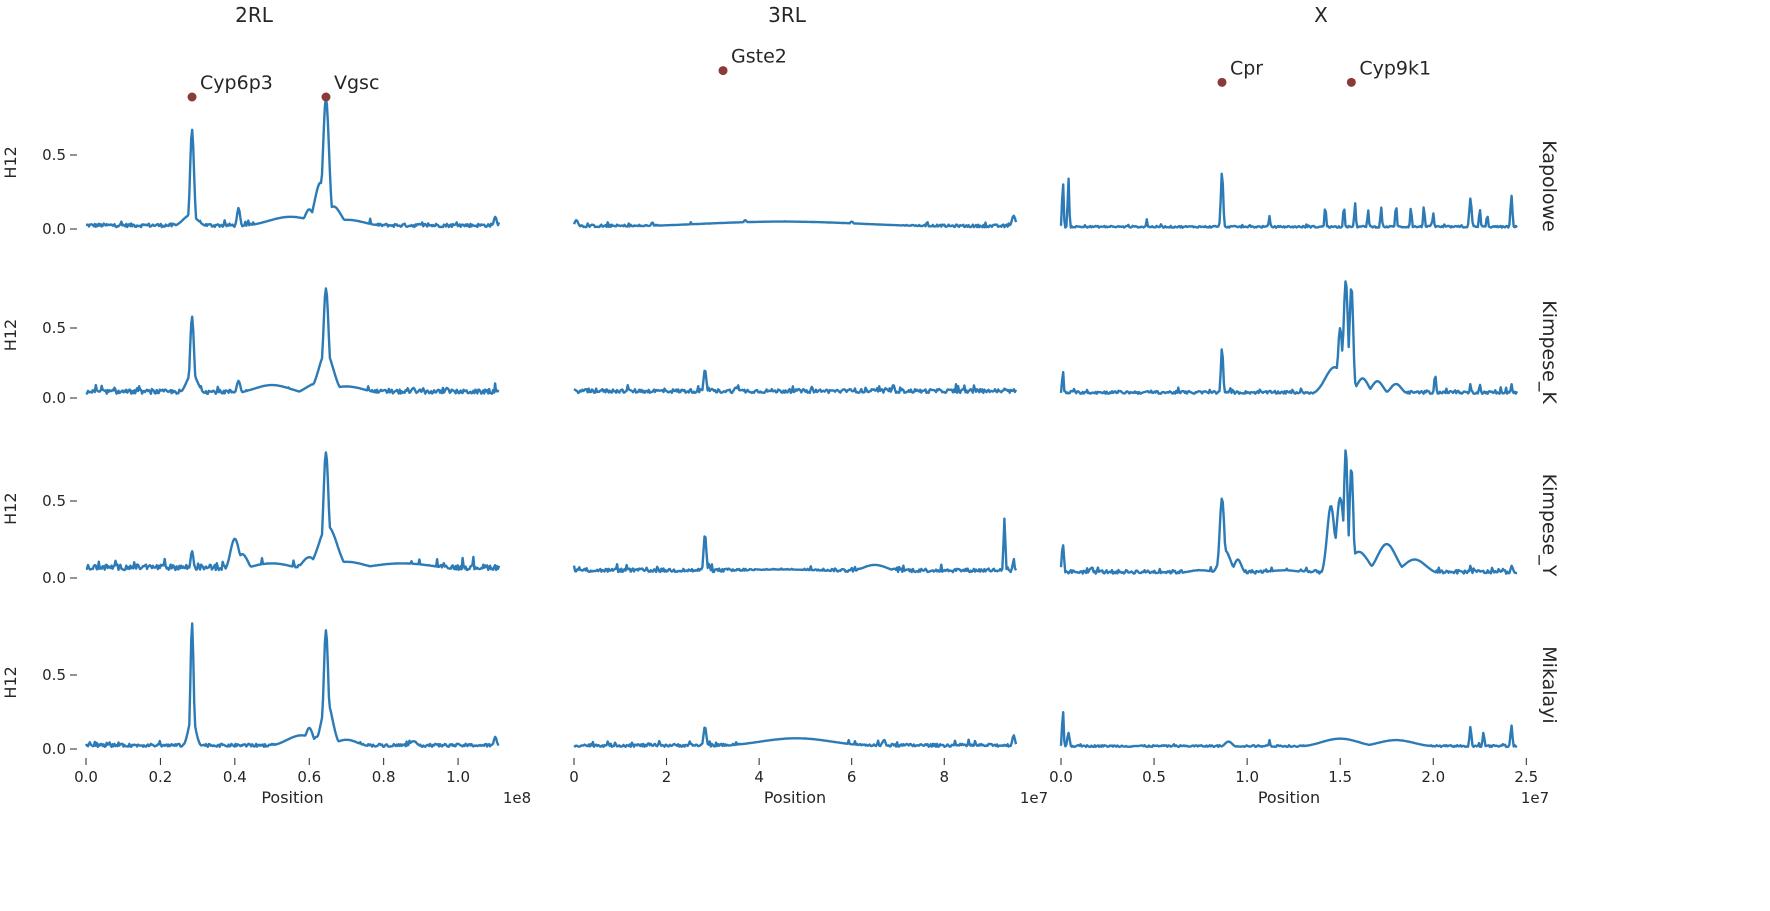 Image resolution: width=1770 pixels, height=911 pixels. What do you see at coordinates (1289, 337) in the screenshot?
I see `series-line-kimpese-k-x` at bounding box center [1289, 337].